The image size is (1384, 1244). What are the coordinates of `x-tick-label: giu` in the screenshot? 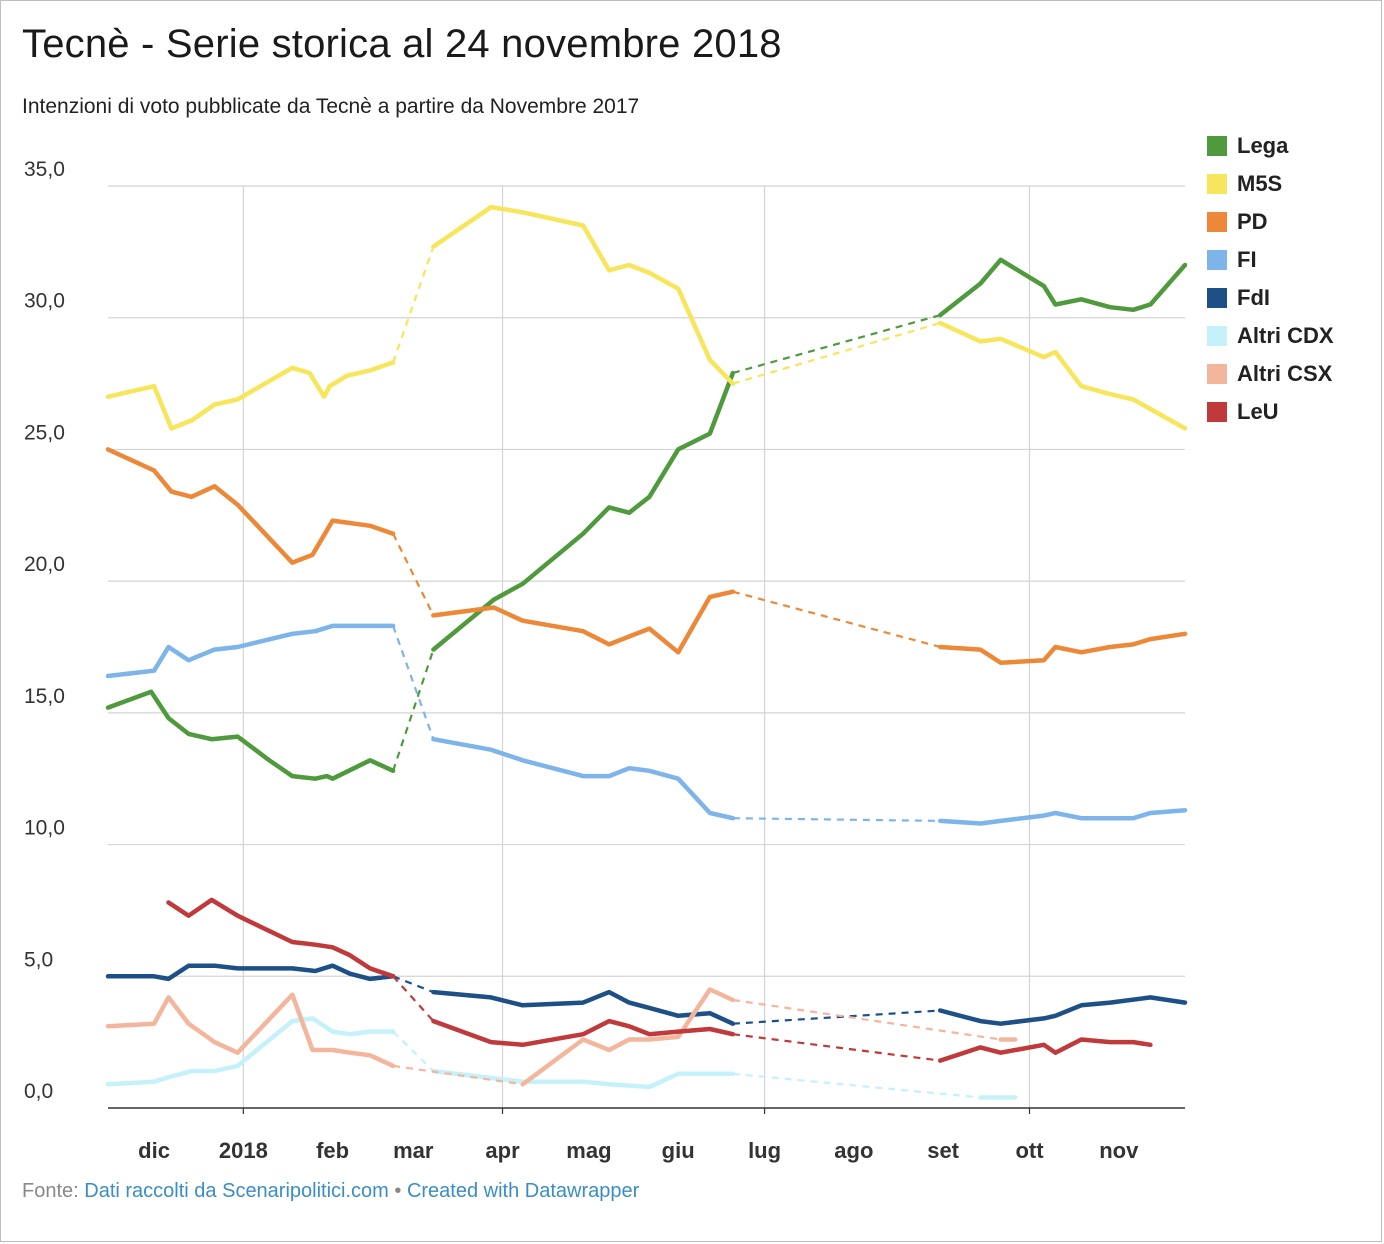 It's located at (678, 1150).